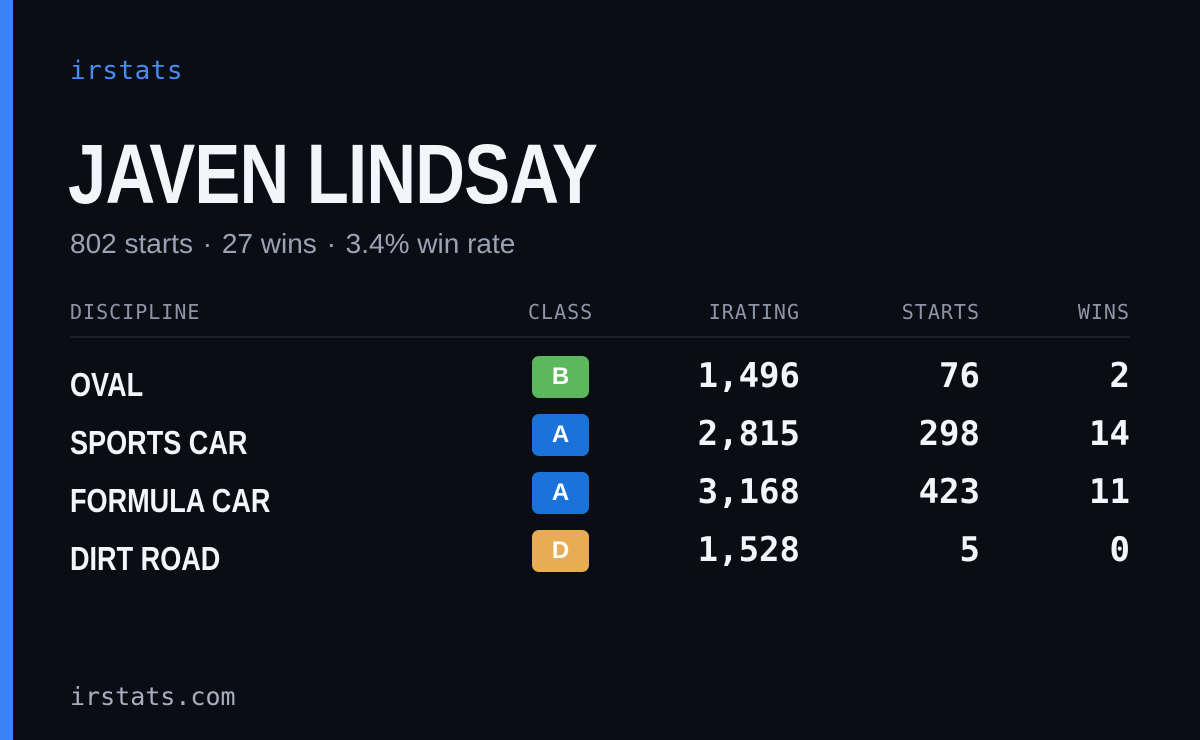  I want to click on discipline-name: DIRT ROAD, so click(145, 558).